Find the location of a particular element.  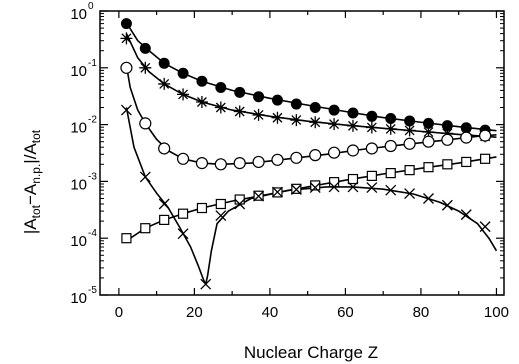

x-tick-label: 80 is located at coordinates (421, 312).